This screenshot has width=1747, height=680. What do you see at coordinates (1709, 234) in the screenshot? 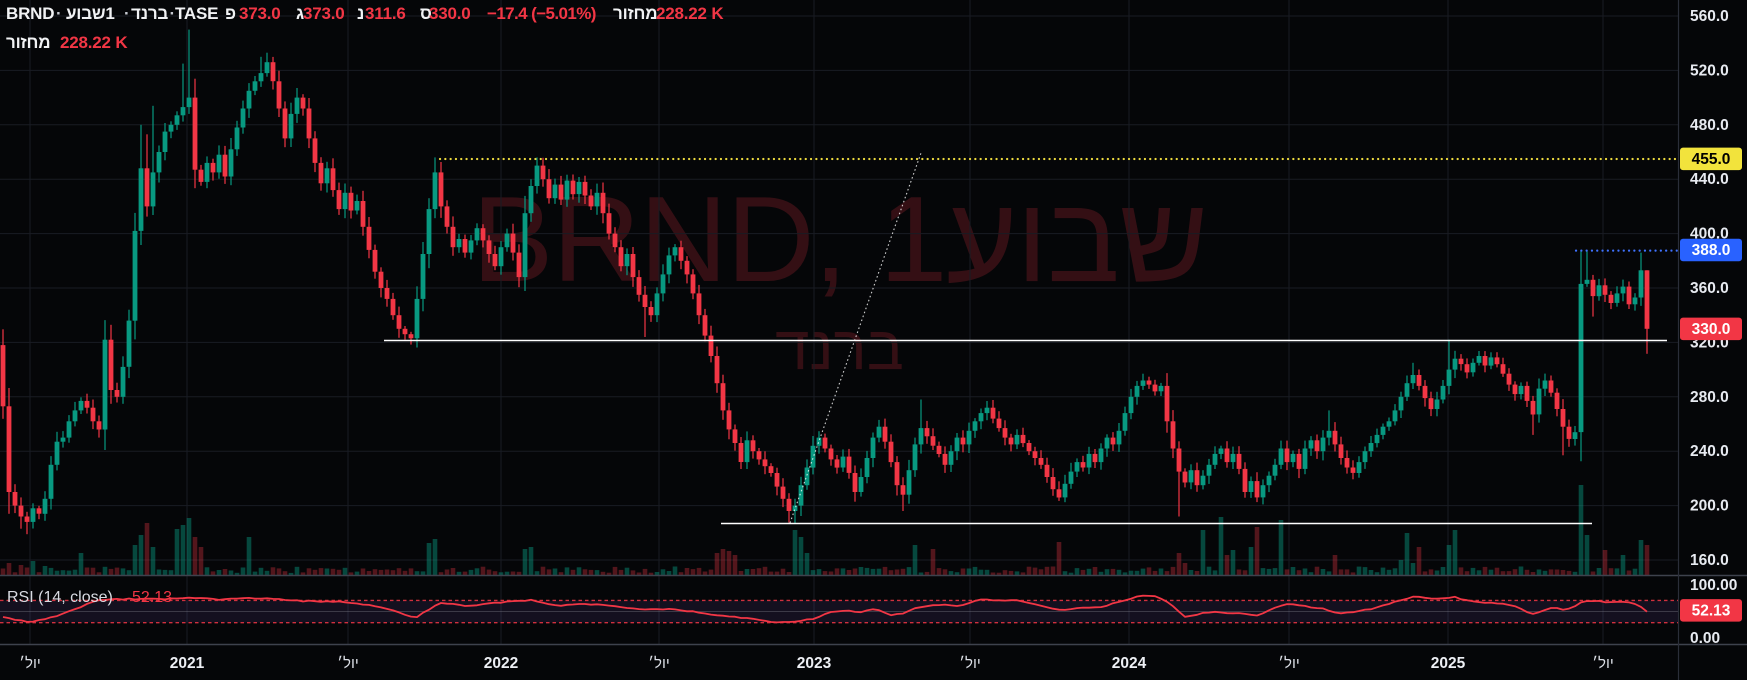
I see `svg-text: 400.0` at bounding box center [1709, 234].